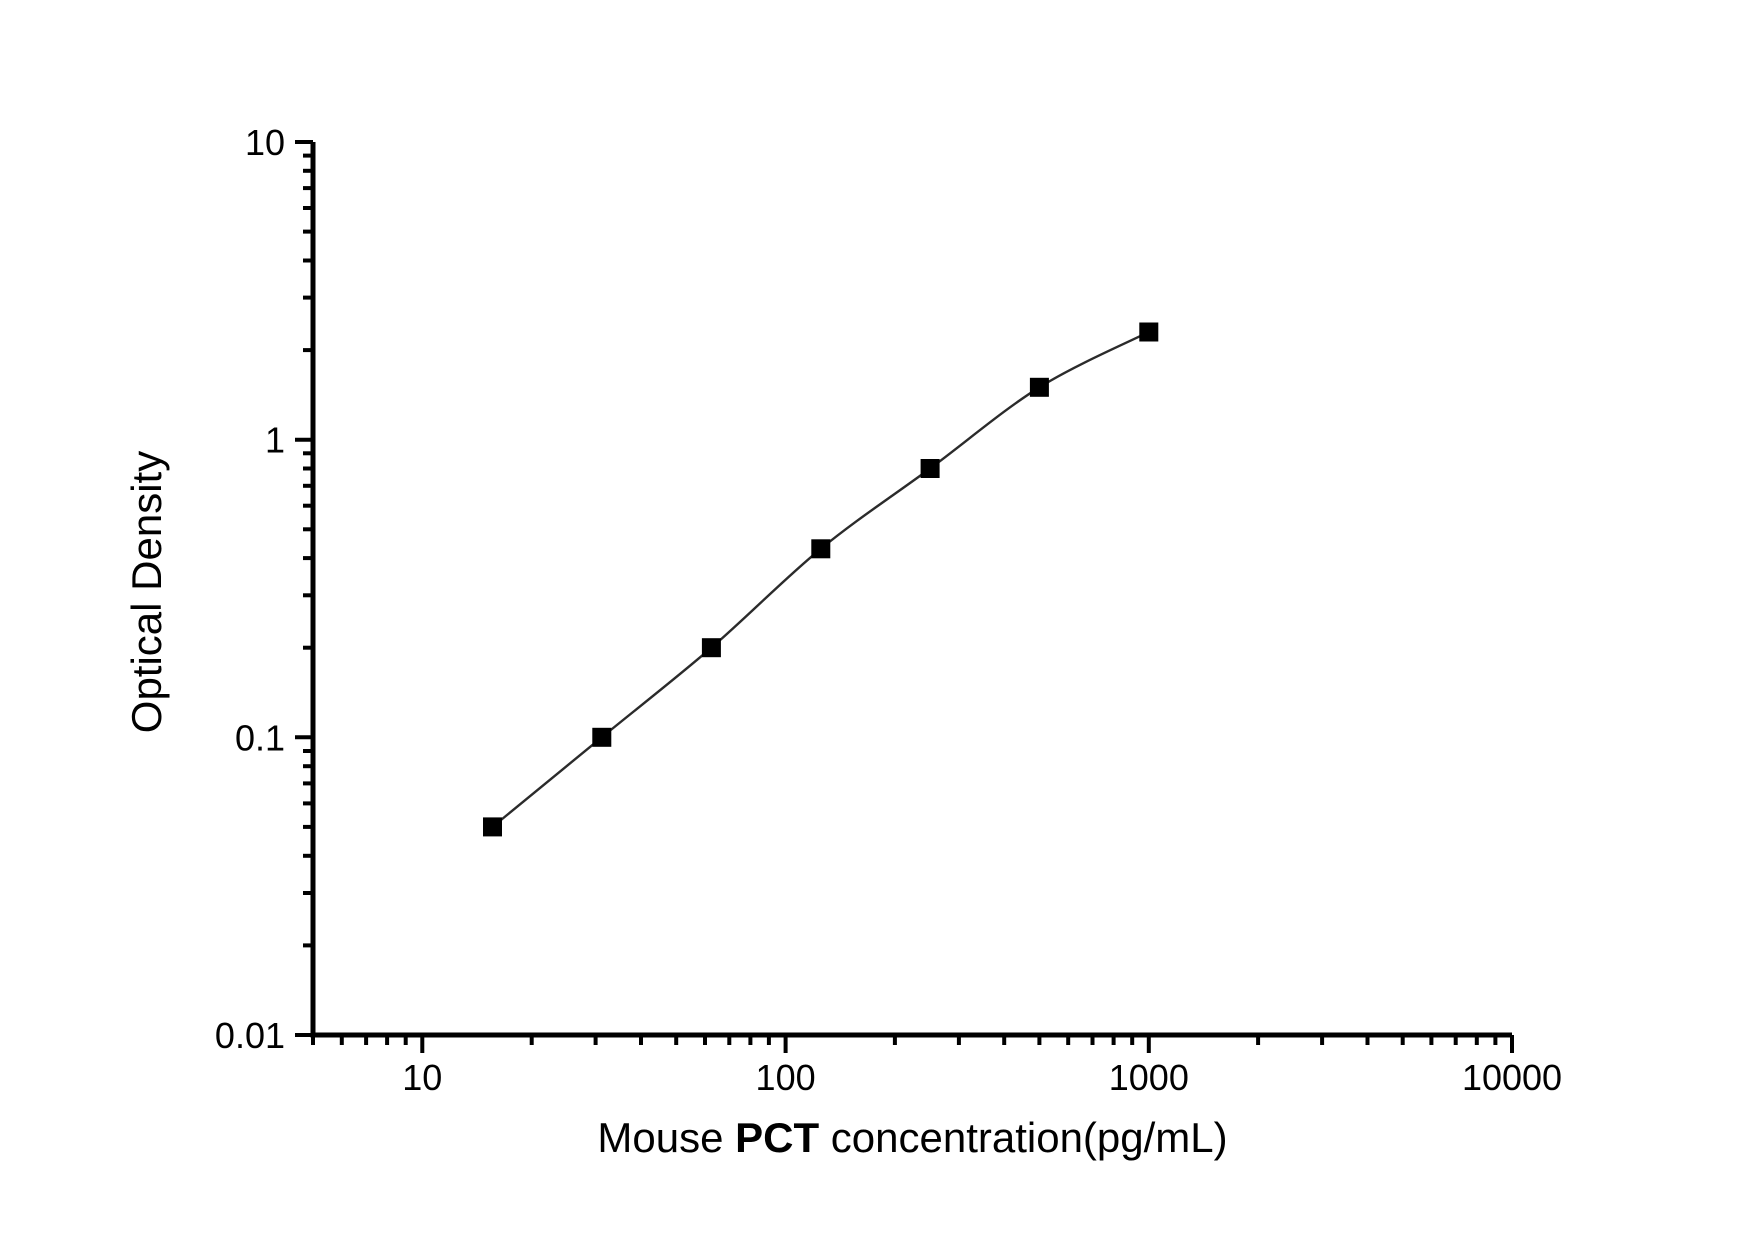 This screenshot has width=1755, height=1240. What do you see at coordinates (265, 142) in the screenshot?
I see `y-axis-tick-label: 10` at bounding box center [265, 142].